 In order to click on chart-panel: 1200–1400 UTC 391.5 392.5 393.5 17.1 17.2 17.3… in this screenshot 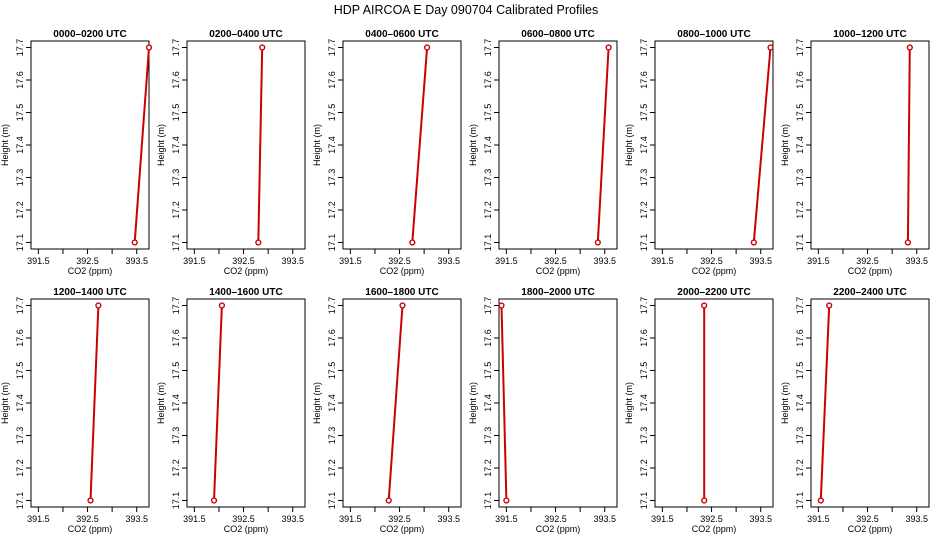, I will do `click(75, 410)`.